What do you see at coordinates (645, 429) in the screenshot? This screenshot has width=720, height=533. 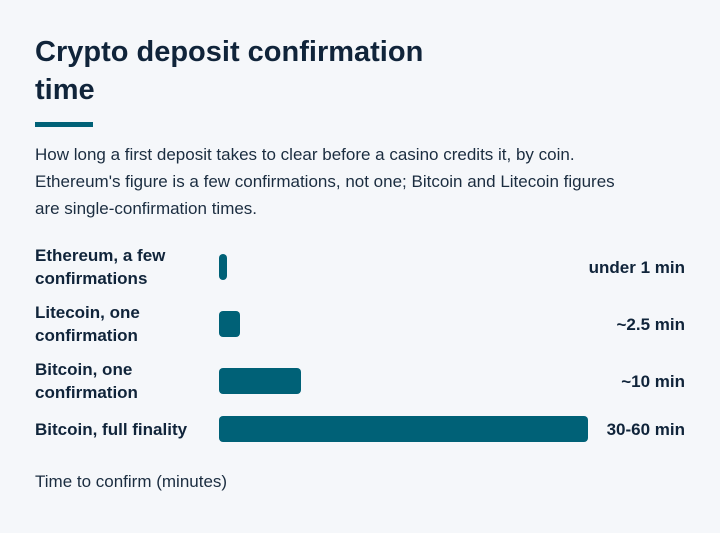 I see `value-label: 30-60 min` at bounding box center [645, 429].